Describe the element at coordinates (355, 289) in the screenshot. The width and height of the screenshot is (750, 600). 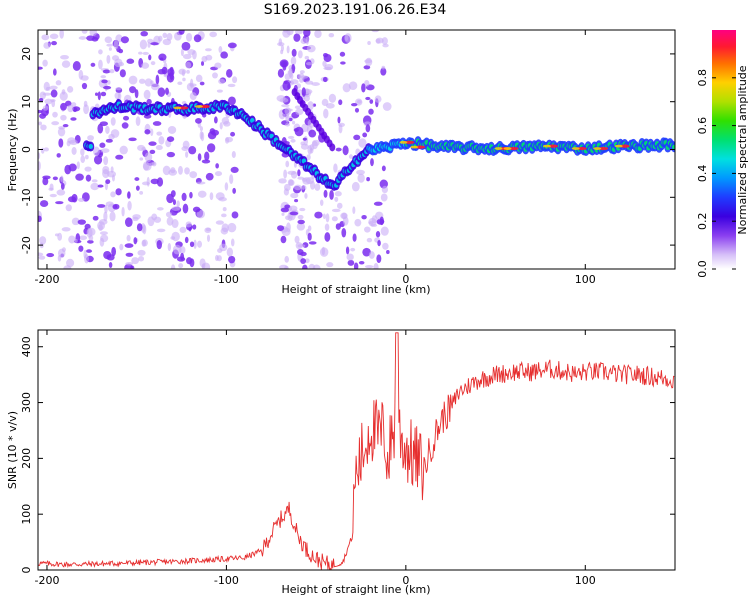
I see `spectrogram-x-label: Height of straight line (km)` at that location.